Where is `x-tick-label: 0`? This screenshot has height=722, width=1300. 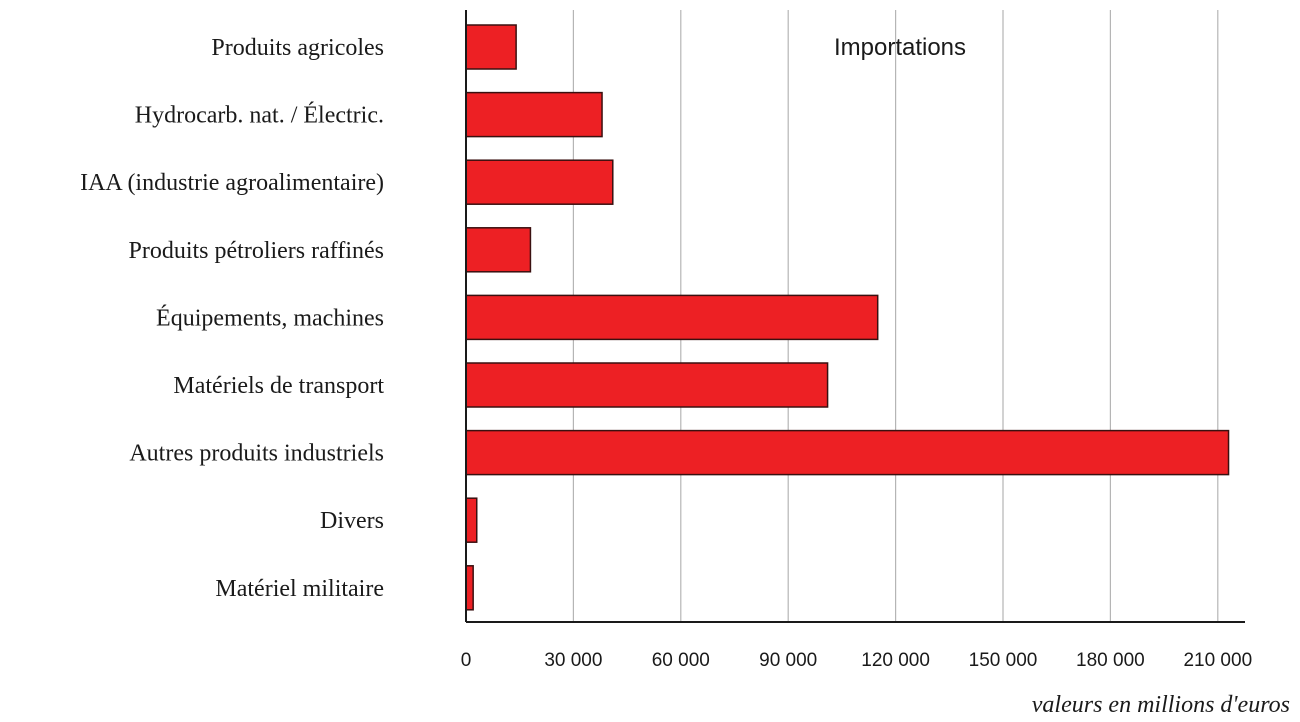 x-tick-label: 0 is located at coordinates (466, 660).